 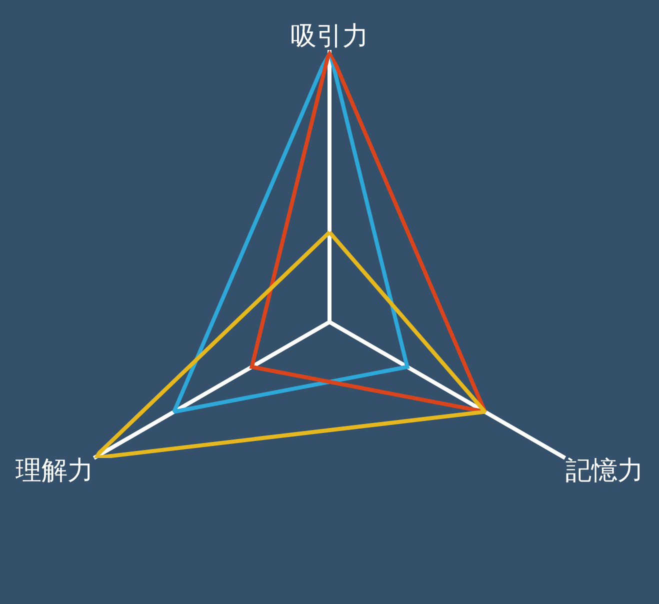 I want to click on spoke-label: 記憶力, so click(x=604, y=471).